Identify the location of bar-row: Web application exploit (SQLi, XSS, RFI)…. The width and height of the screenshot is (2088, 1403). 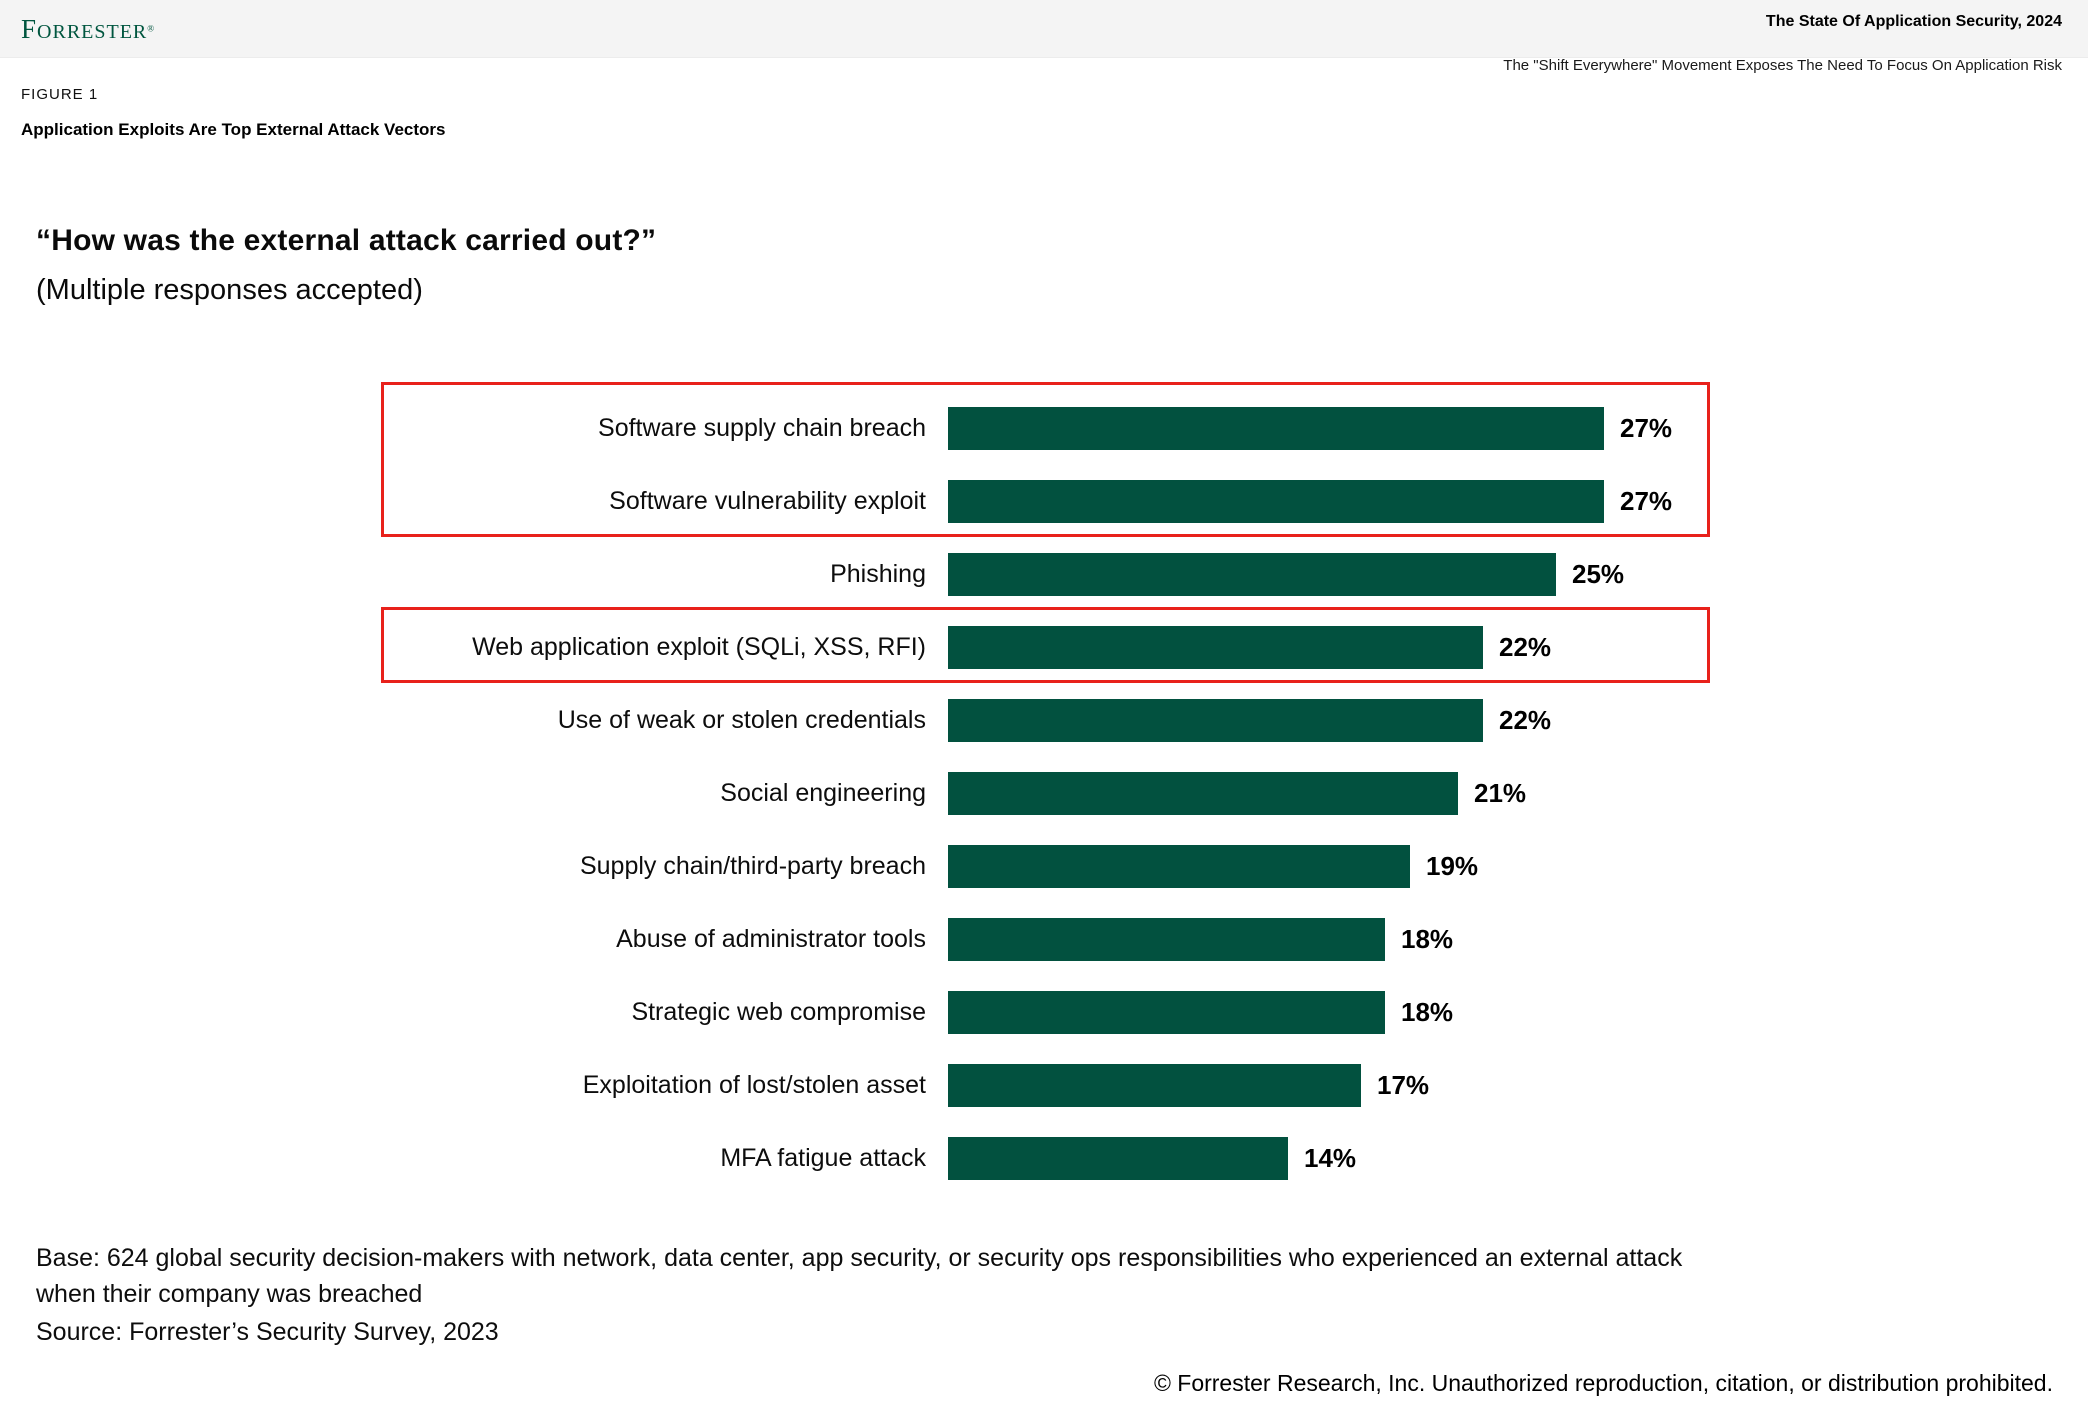
(1044, 647).